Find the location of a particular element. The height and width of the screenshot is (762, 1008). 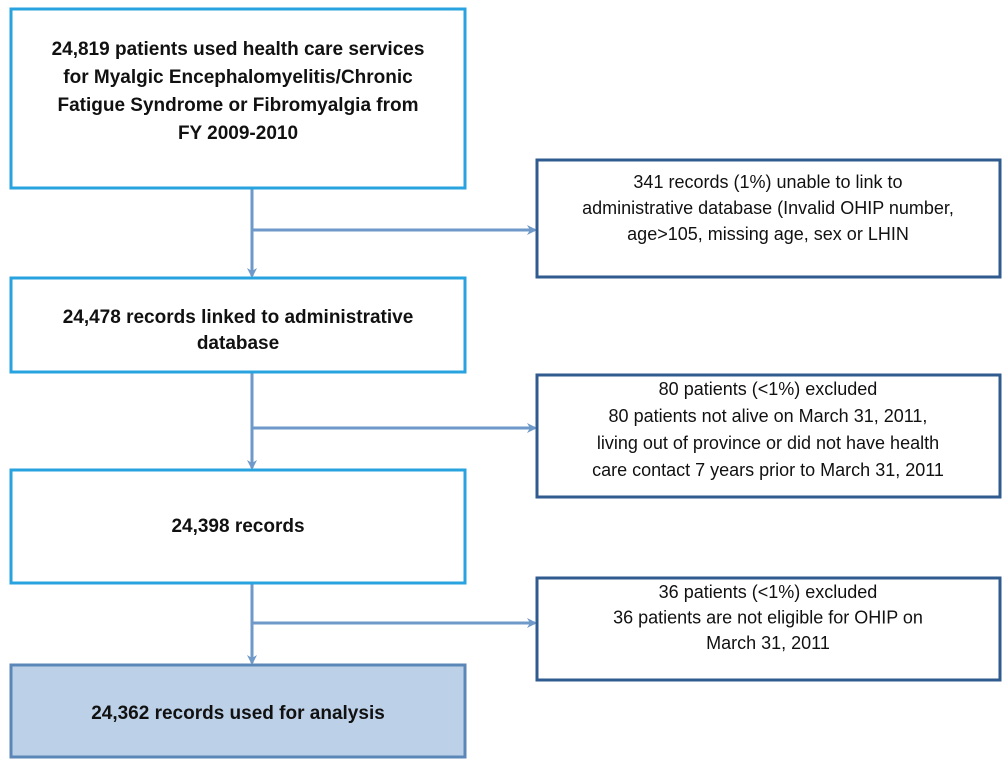

final-box is located at coordinates (238, 711).